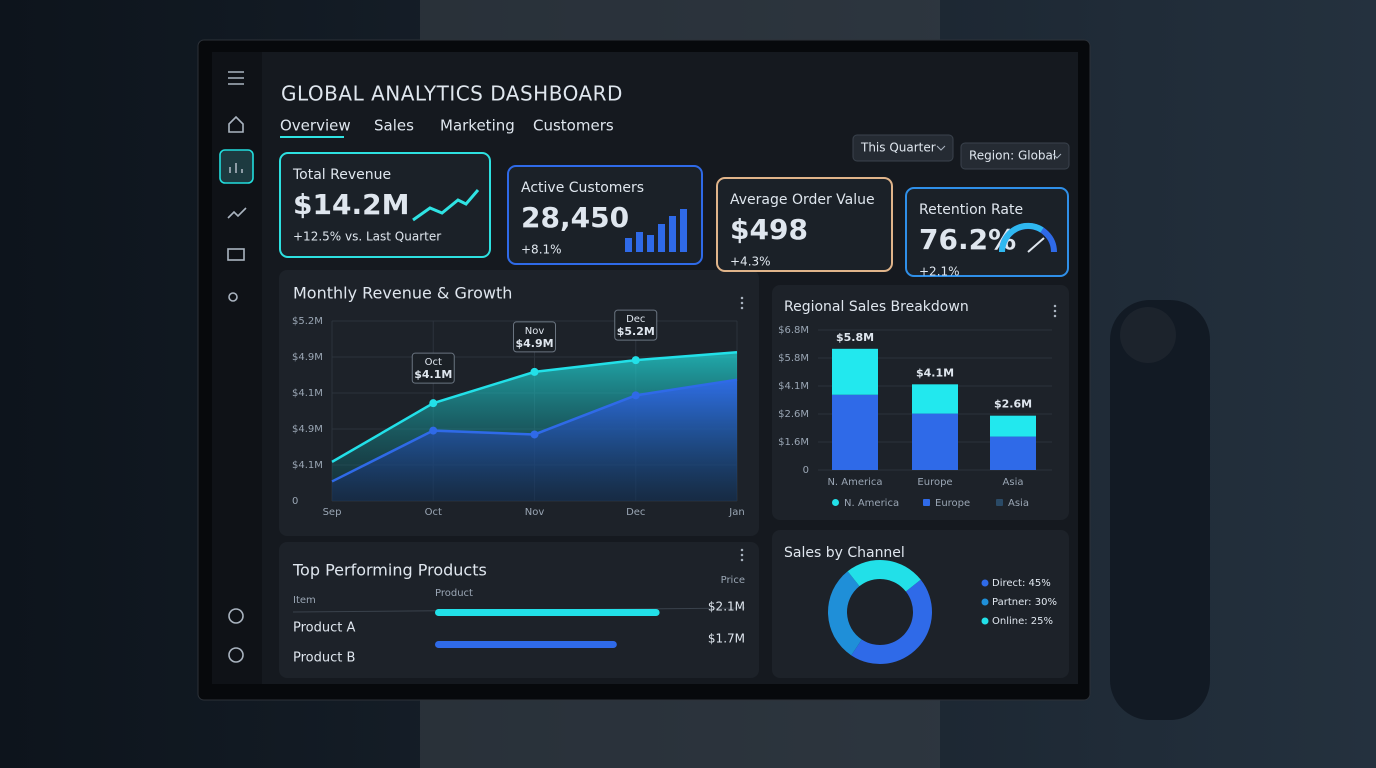 The height and width of the screenshot is (768, 1376). I want to click on panel-title: Top Performing Products, so click(389, 570).